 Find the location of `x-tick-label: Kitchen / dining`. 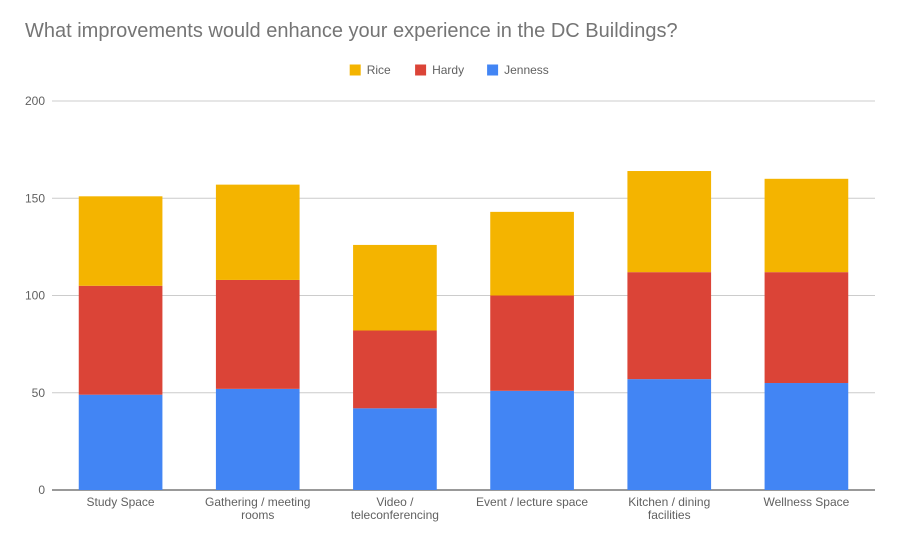

x-tick-label: Kitchen / dining is located at coordinates (669, 502).